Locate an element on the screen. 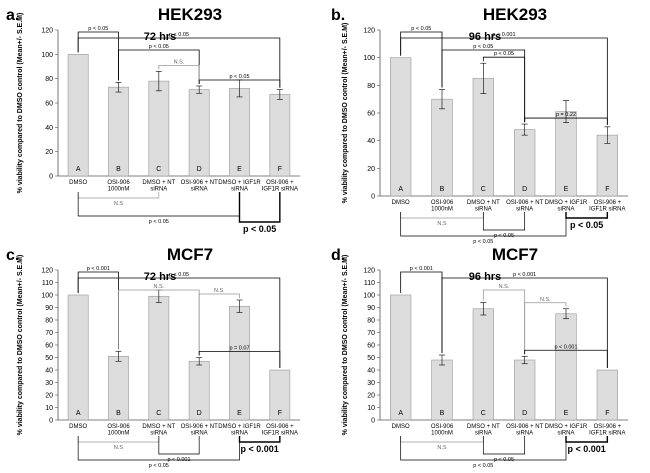 The image size is (650, 473). time-label: 96 hrs is located at coordinates (485, 37).